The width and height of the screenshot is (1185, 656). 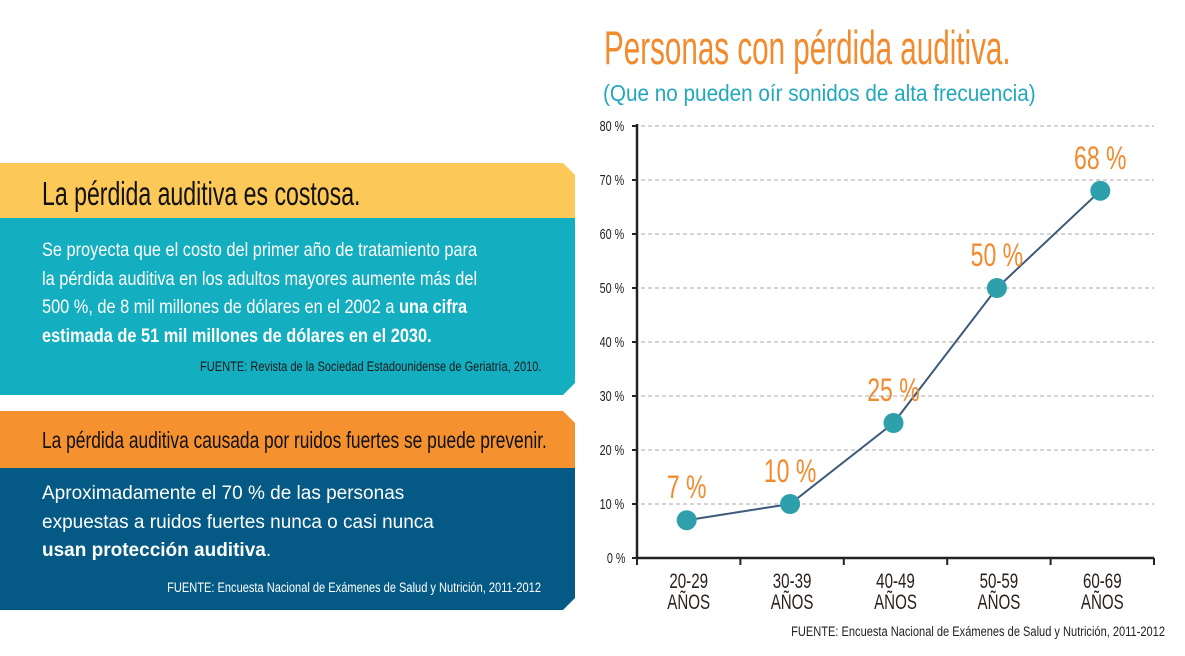 What do you see at coordinates (790, 471) in the screenshot?
I see `data-label: 10 %` at bounding box center [790, 471].